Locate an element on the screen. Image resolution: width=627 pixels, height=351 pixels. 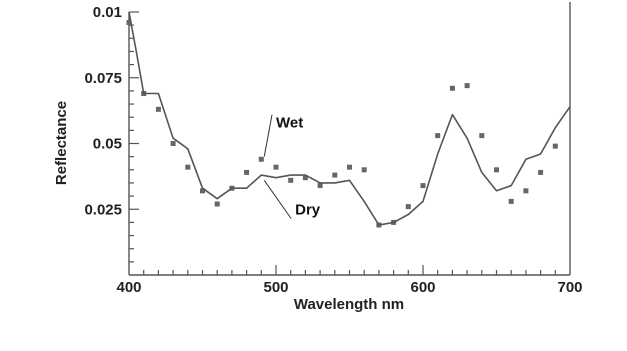
x-tick-label: 600 is located at coordinates (422, 287).